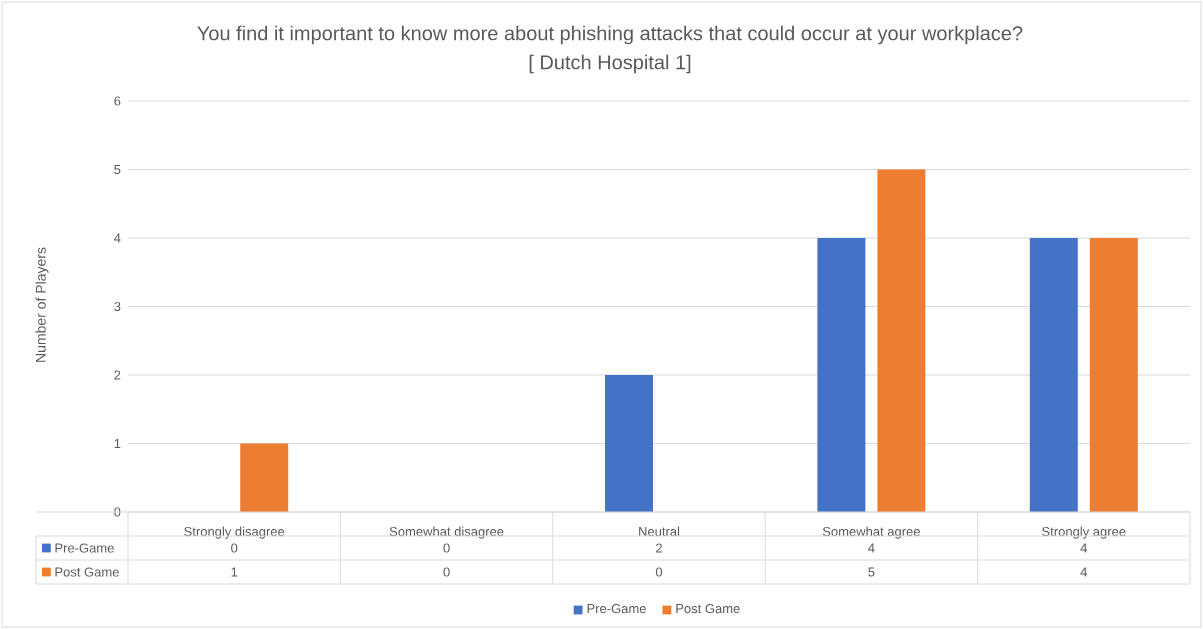  I want to click on y-tick-label: 6, so click(117, 101).